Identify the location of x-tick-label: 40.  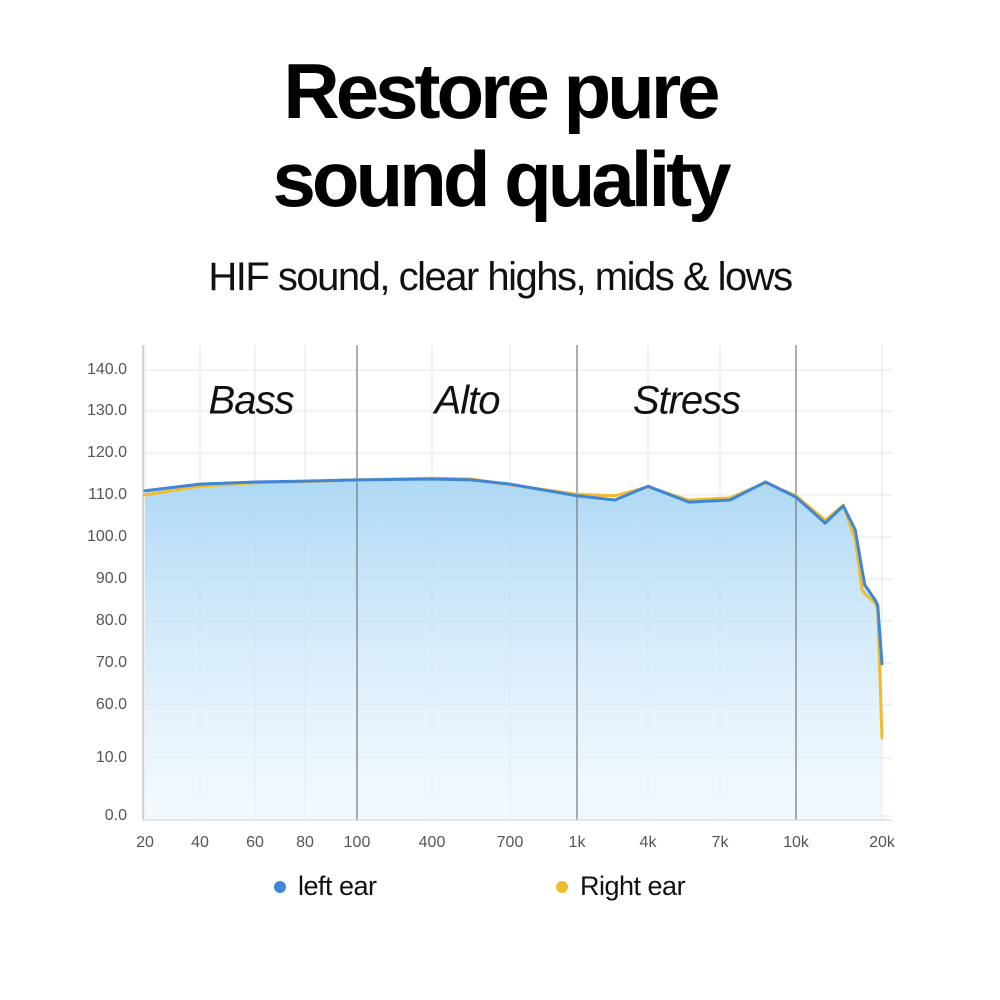
(200, 842).